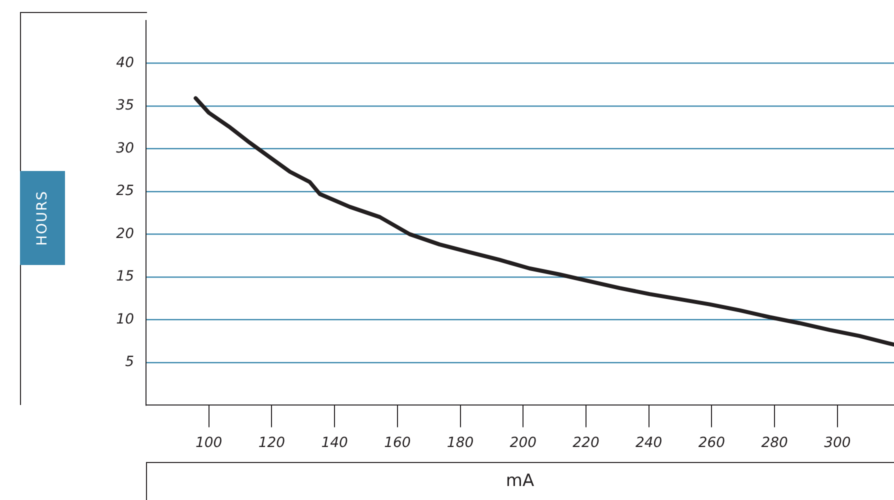  Describe the element at coordinates (397, 443) in the screenshot. I see `x-tick-label: 160` at that location.